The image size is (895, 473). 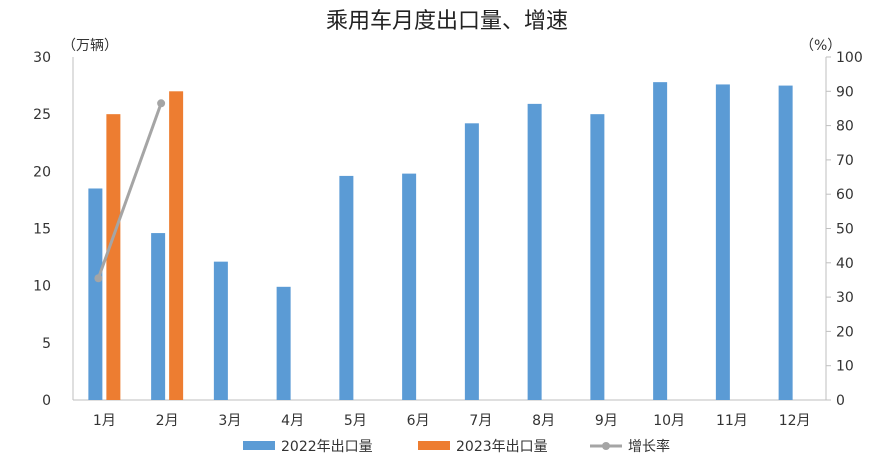 I want to click on x-tick-label: 10月, so click(x=669, y=421).